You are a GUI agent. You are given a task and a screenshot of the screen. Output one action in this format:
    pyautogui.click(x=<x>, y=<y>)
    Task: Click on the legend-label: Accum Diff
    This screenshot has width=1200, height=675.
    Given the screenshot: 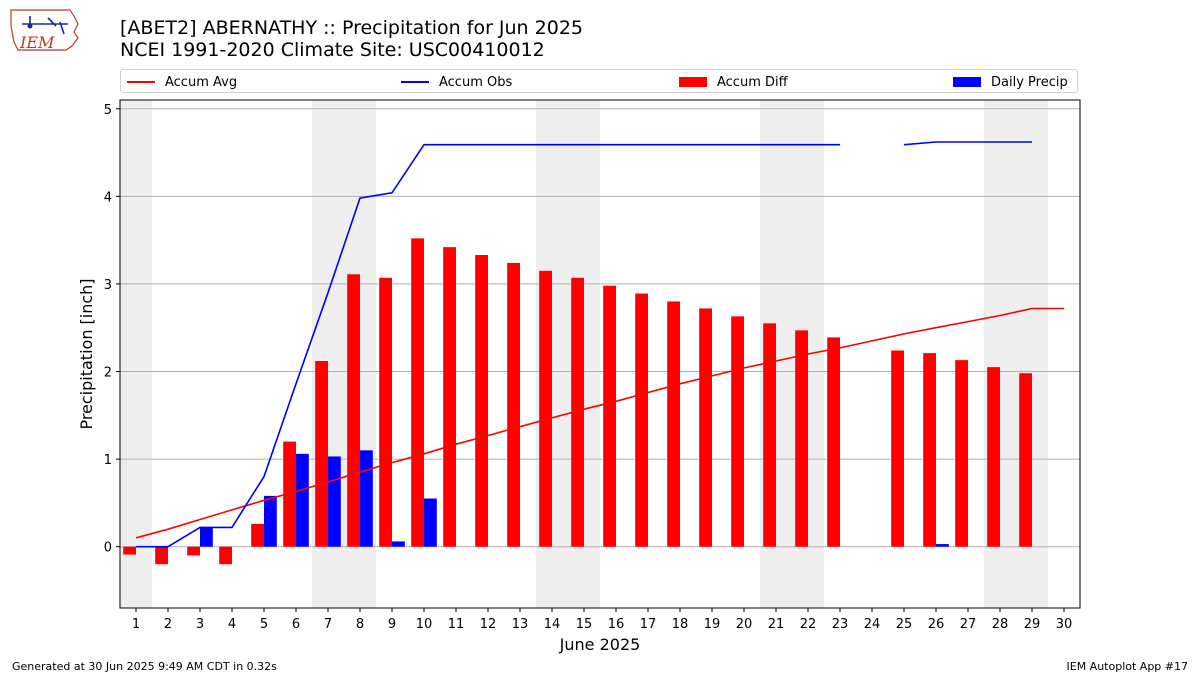 What is the action you would take?
    pyautogui.click(x=752, y=82)
    